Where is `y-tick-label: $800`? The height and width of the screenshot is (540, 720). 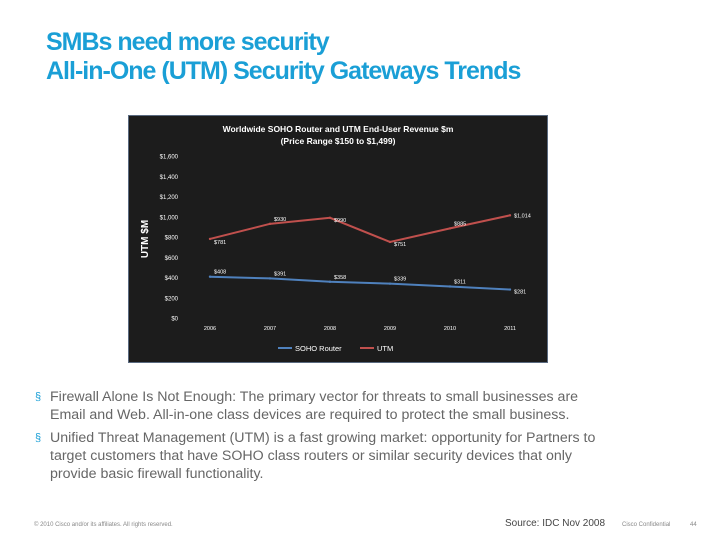 y-tick-label: $800 is located at coordinates (172, 239).